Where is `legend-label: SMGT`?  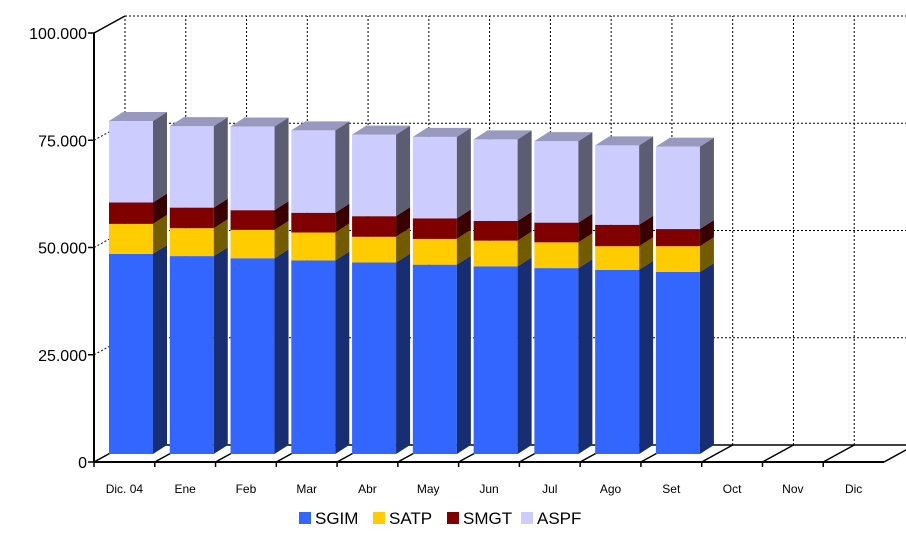
legend-label: SMGT is located at coordinates (487, 518).